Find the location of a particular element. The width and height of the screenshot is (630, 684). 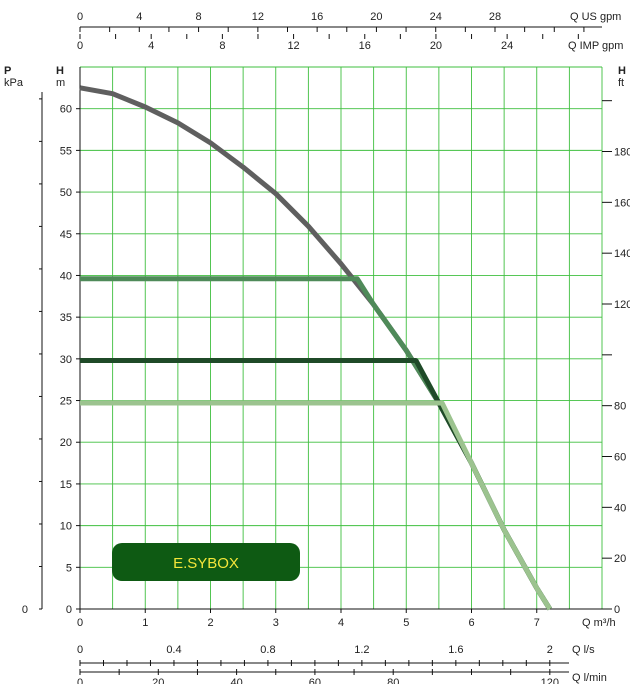

q-lmin-tick-label: 60 is located at coordinates (315, 680).